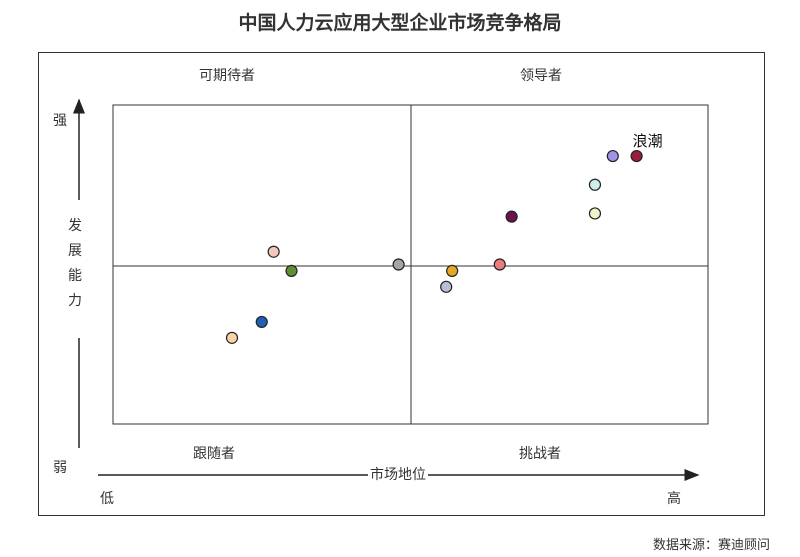 The height and width of the screenshot is (557, 800). What do you see at coordinates (674, 499) in the screenshot?
I see `x-high-label: 高` at bounding box center [674, 499].